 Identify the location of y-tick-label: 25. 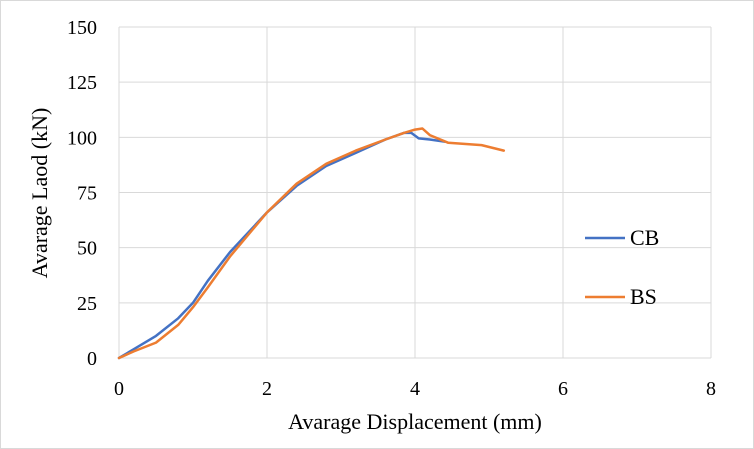
(87, 304).